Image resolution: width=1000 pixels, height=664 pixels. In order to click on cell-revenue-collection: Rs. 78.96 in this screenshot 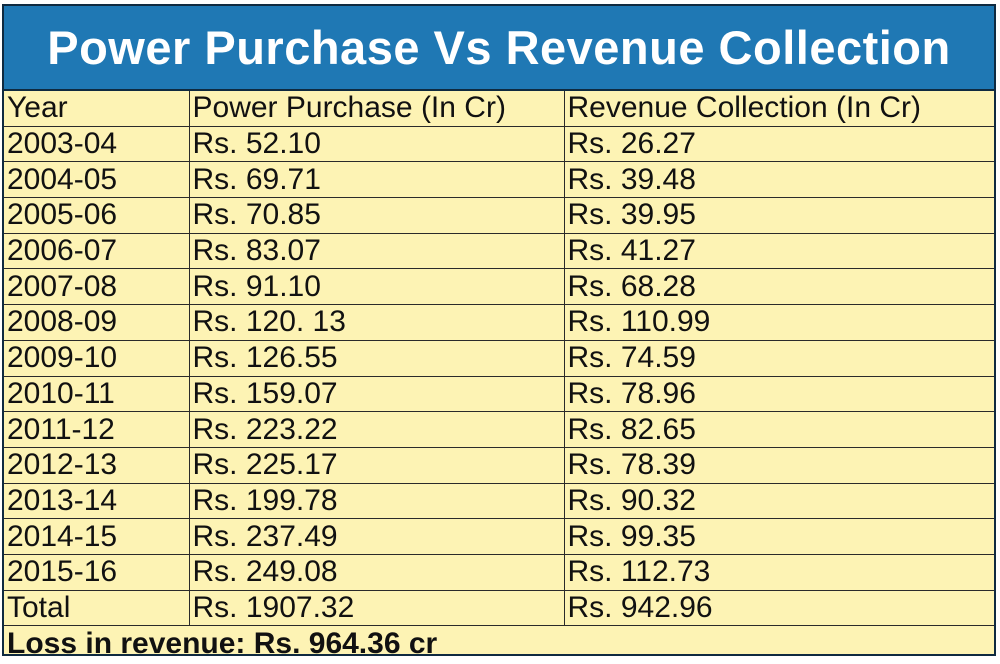, I will do `click(778, 394)`.